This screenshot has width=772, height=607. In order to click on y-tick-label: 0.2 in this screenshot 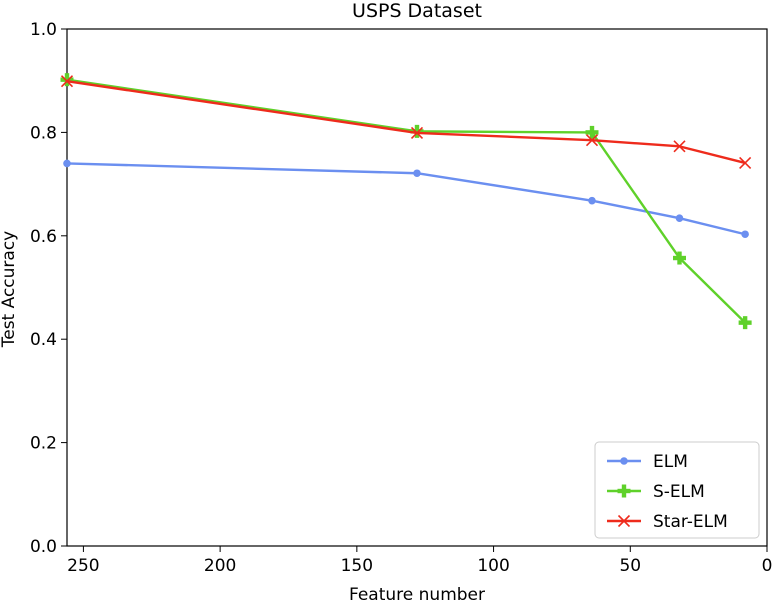, I will do `click(43, 444)`.